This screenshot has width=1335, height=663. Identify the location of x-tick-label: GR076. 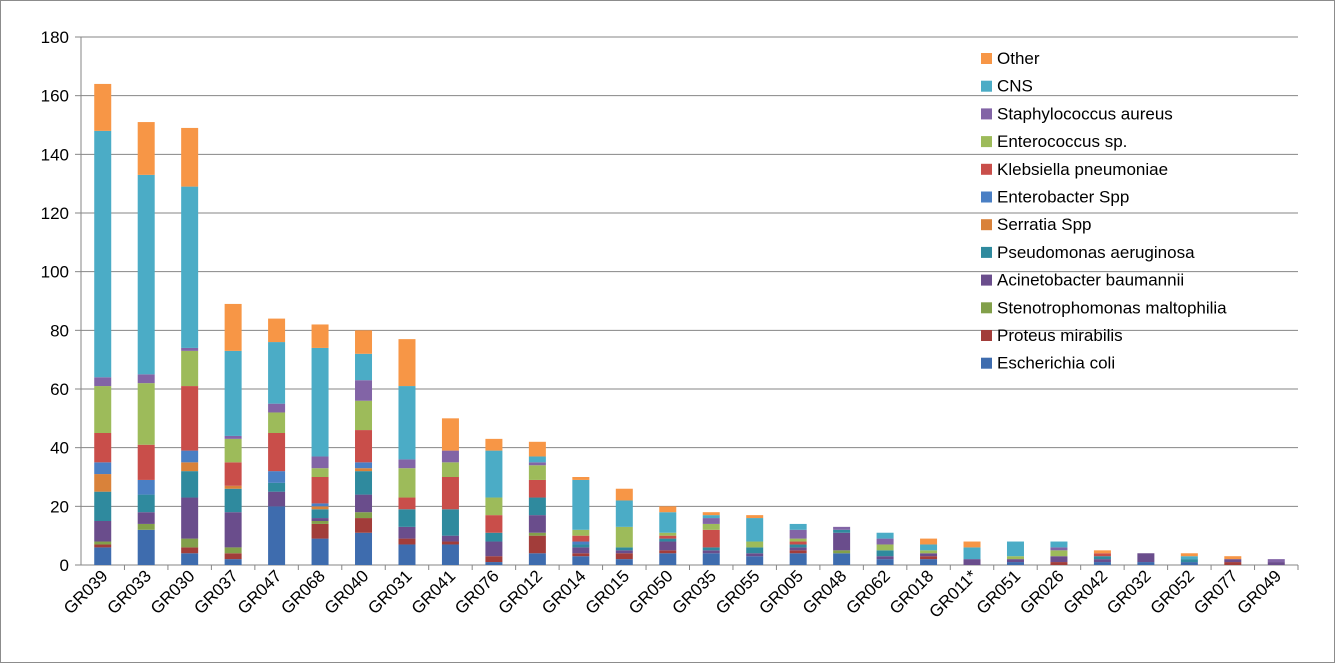
(477, 592).